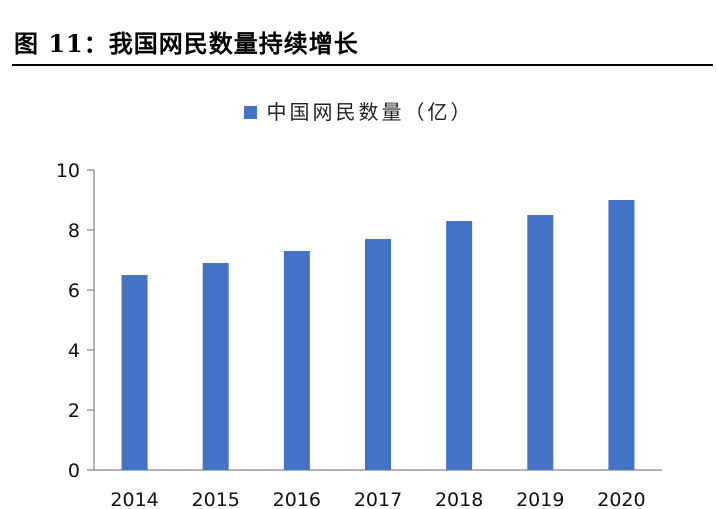 The width and height of the screenshot is (717, 509). I want to click on bar-2016, so click(296, 360).